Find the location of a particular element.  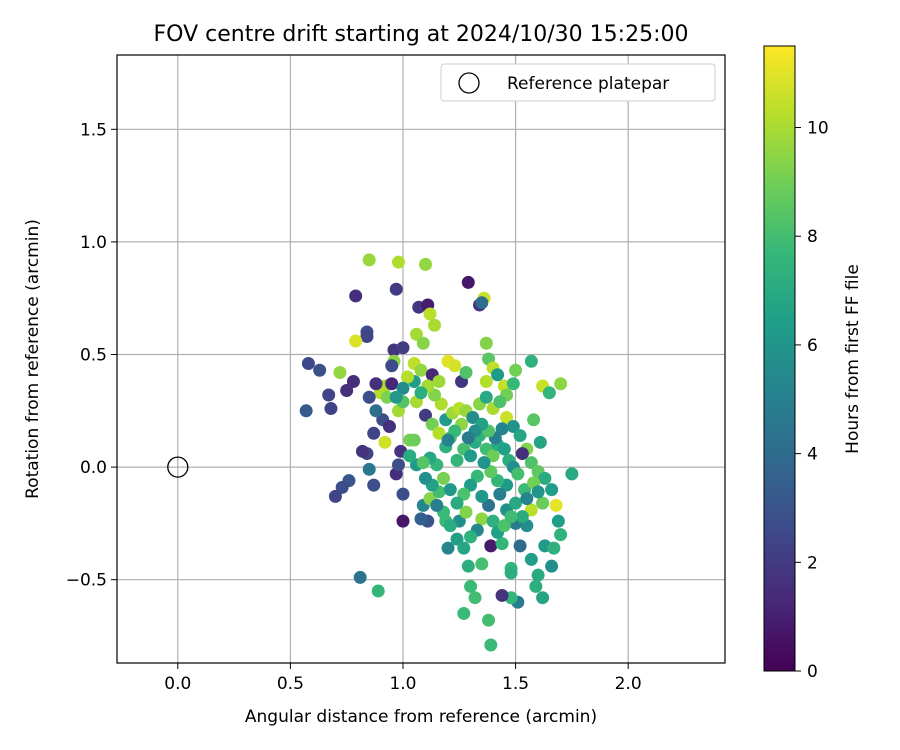

x-tick-label: 1.5 is located at coordinates (515, 684).